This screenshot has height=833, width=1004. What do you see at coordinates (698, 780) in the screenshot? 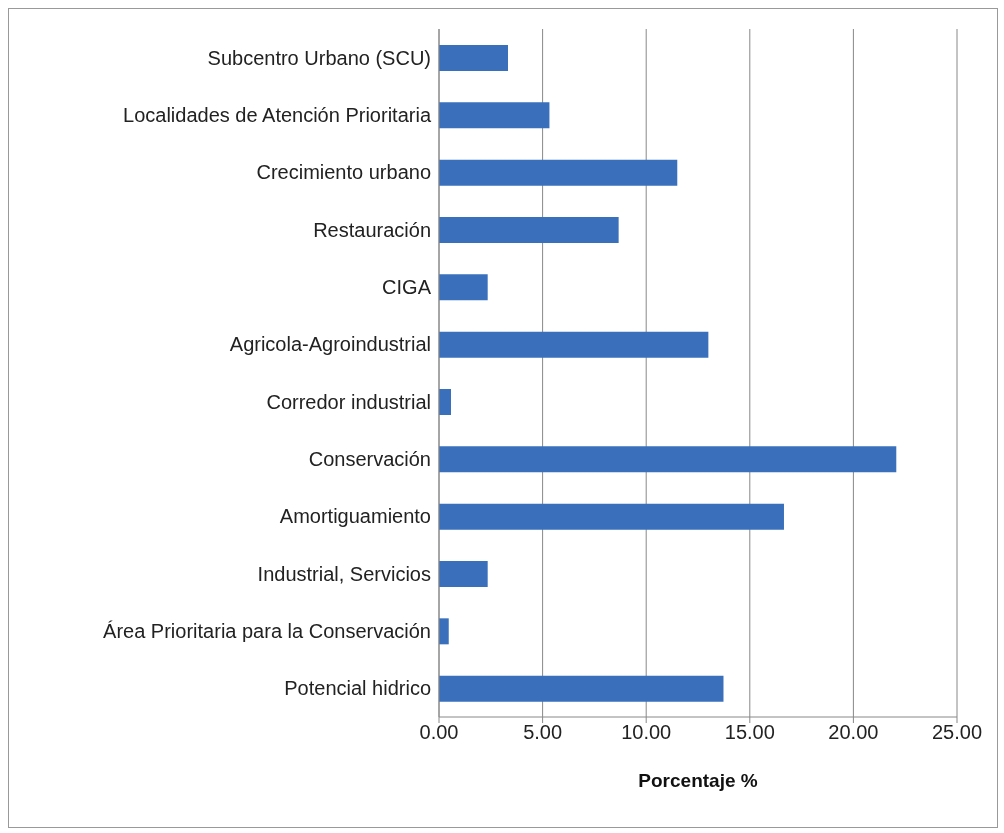
I see `x-axis-title: Porcentaje %` at bounding box center [698, 780].